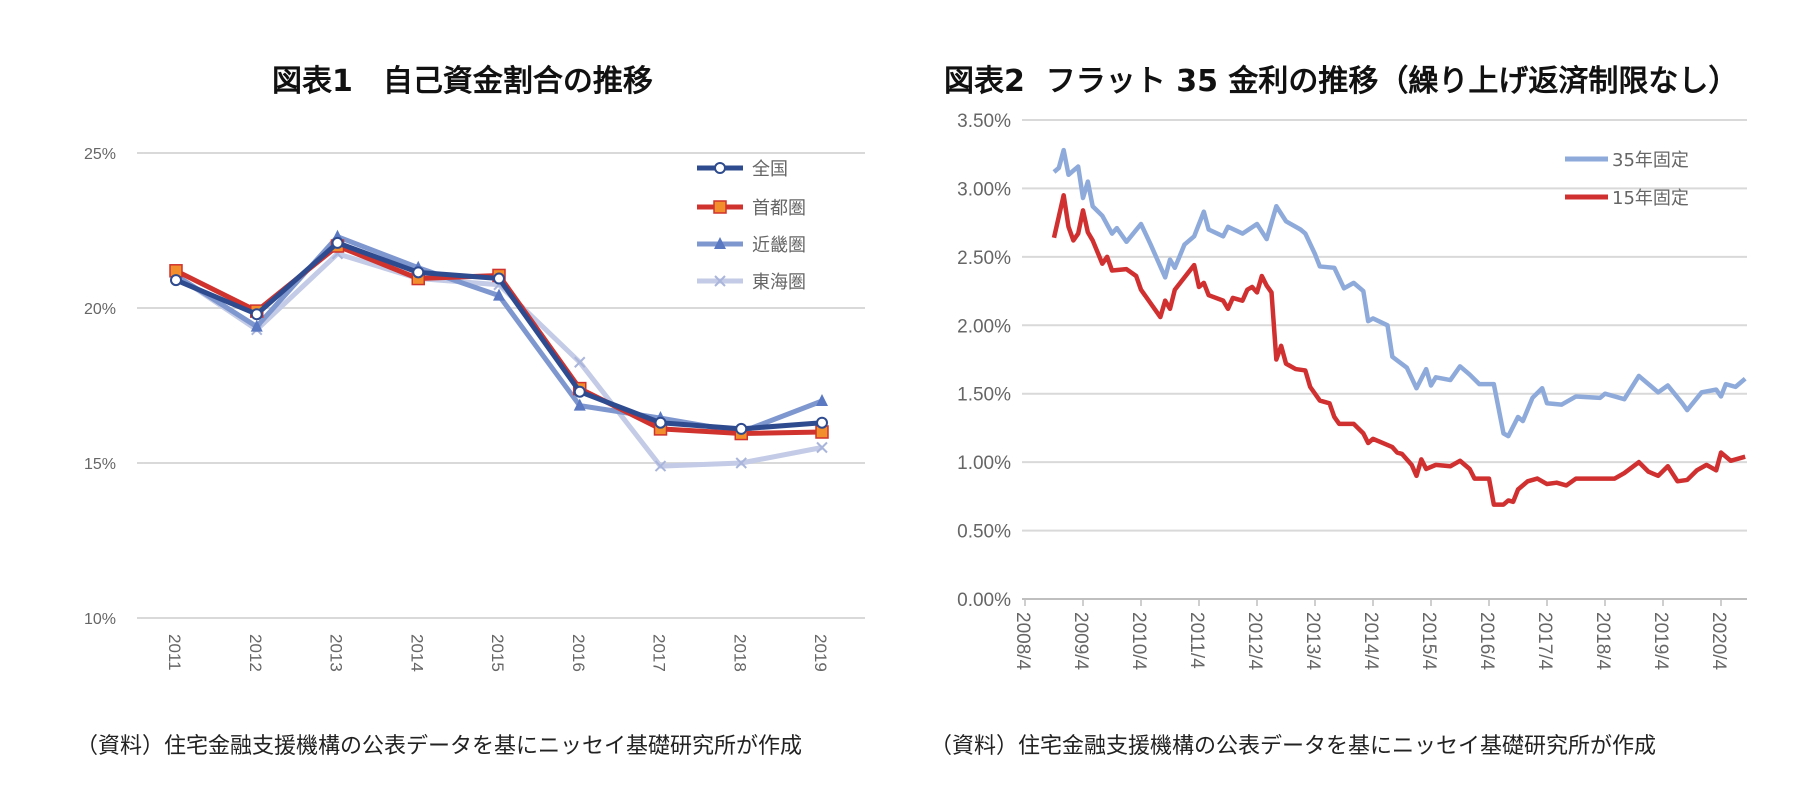  I want to click on chart2-source-note: （資料）住宅金融支援機構の公表データを基にニッセイ基礎研究所が作成, so click(1293, 746).